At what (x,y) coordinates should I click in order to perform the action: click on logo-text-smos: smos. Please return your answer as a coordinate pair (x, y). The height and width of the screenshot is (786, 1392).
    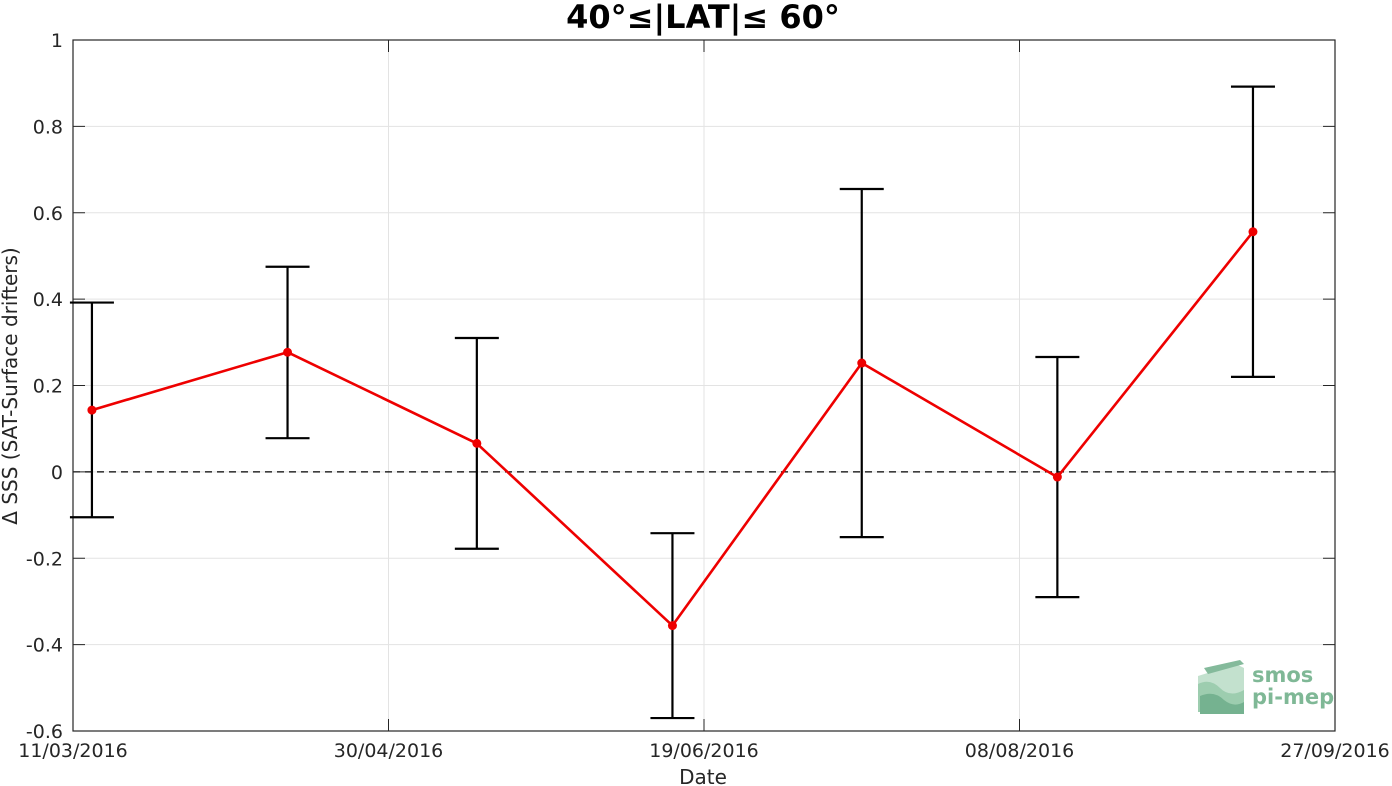
    Looking at the image, I should click on (1282, 675).